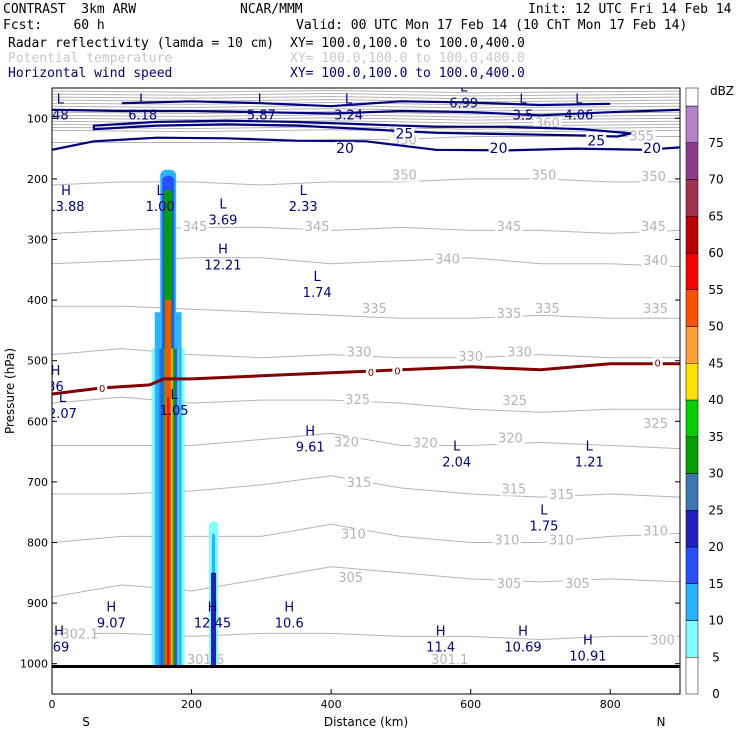 This screenshot has height=740, width=740. Describe the element at coordinates (523, 115) in the screenshot. I see `center-value: 3.5` at that location.